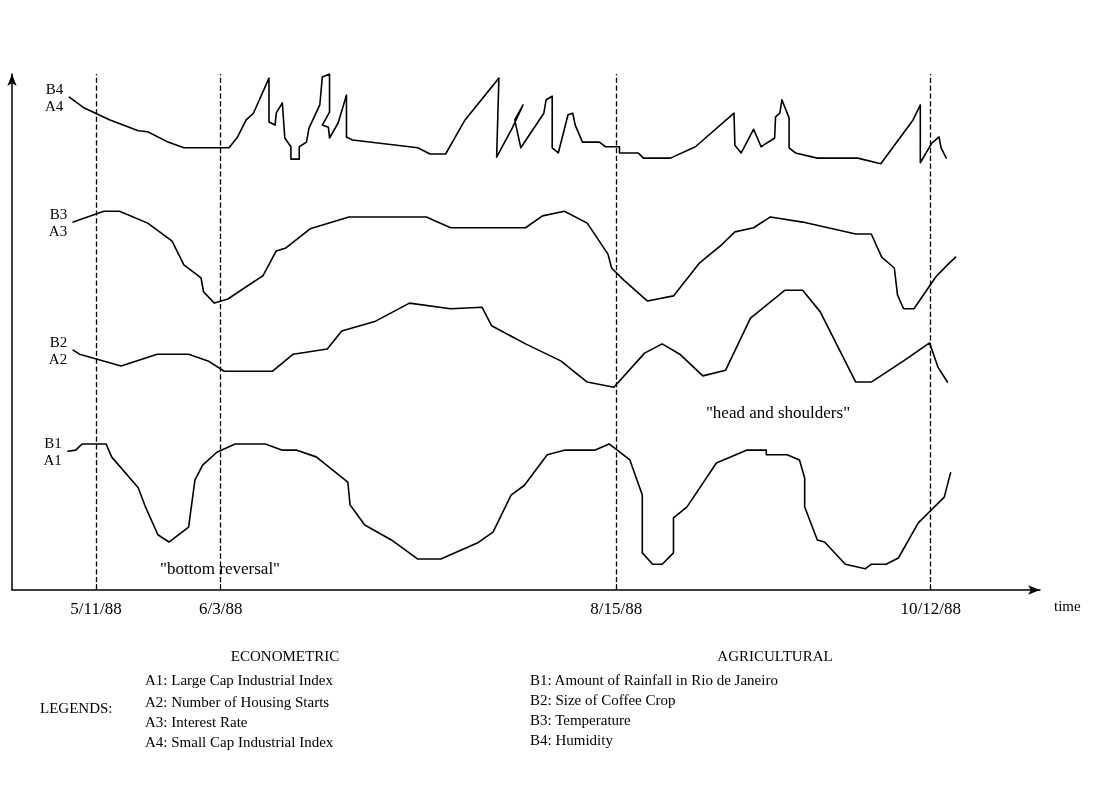  I want to click on series-label: B3 A3, so click(58, 222).